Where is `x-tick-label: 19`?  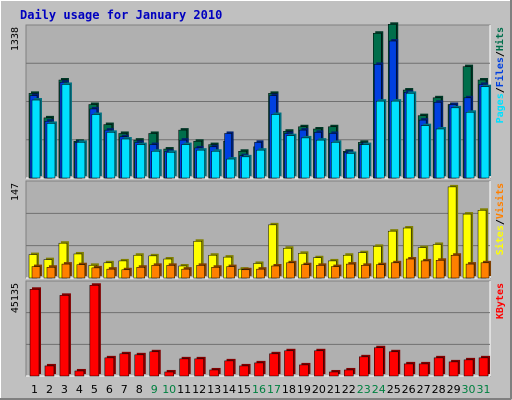
x-tick-label: 19 is located at coordinates (304, 389).